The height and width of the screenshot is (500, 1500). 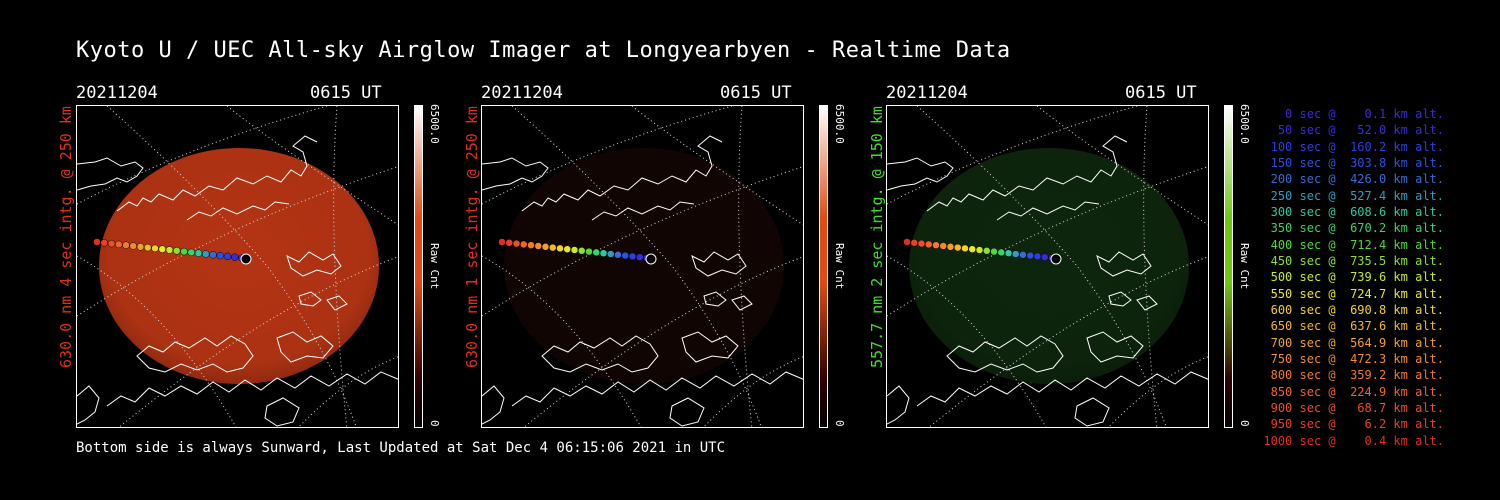 I want to click on legend-row: 450 sec @ 735.5 km alt., so click(x=1353, y=260).